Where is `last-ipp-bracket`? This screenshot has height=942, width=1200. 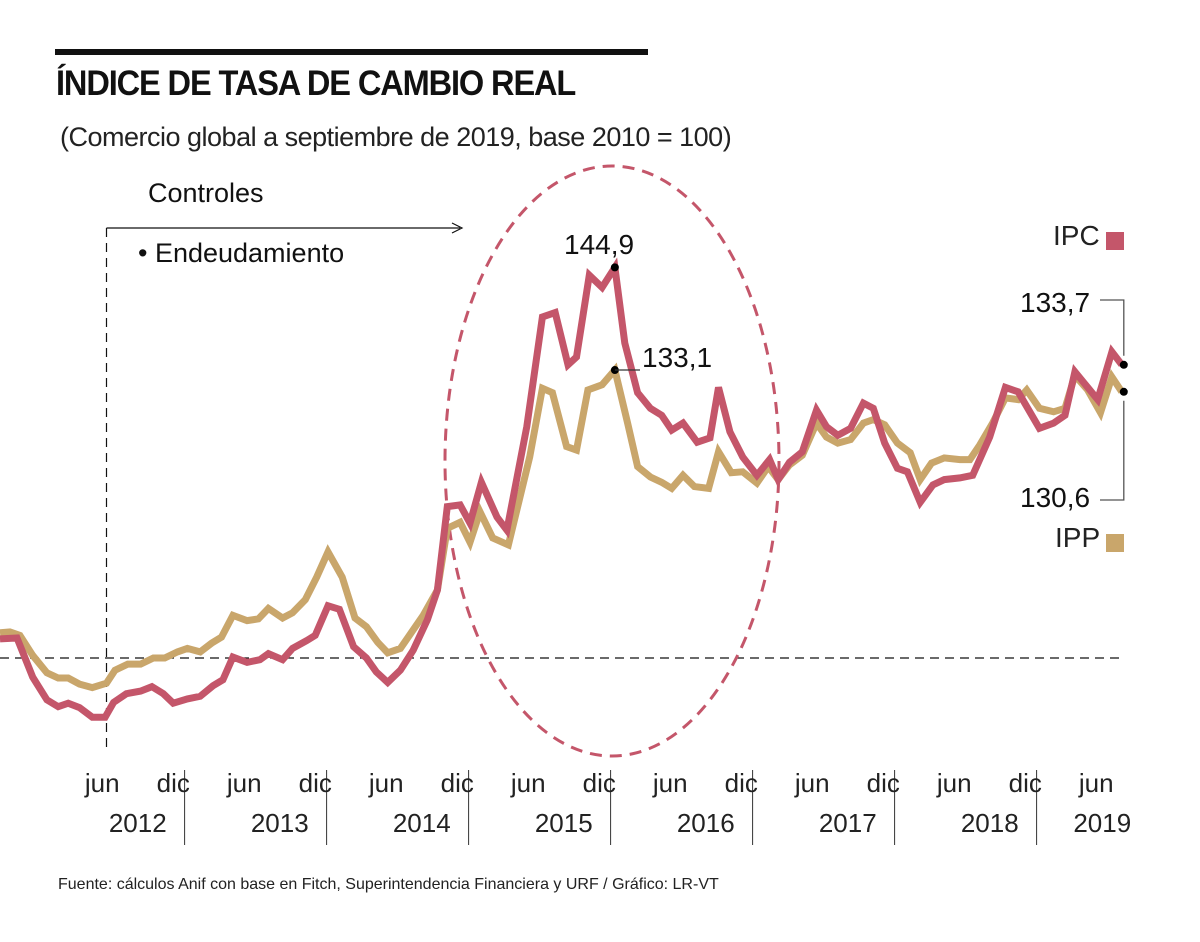
last-ipp-bracket is located at coordinates (1112, 450).